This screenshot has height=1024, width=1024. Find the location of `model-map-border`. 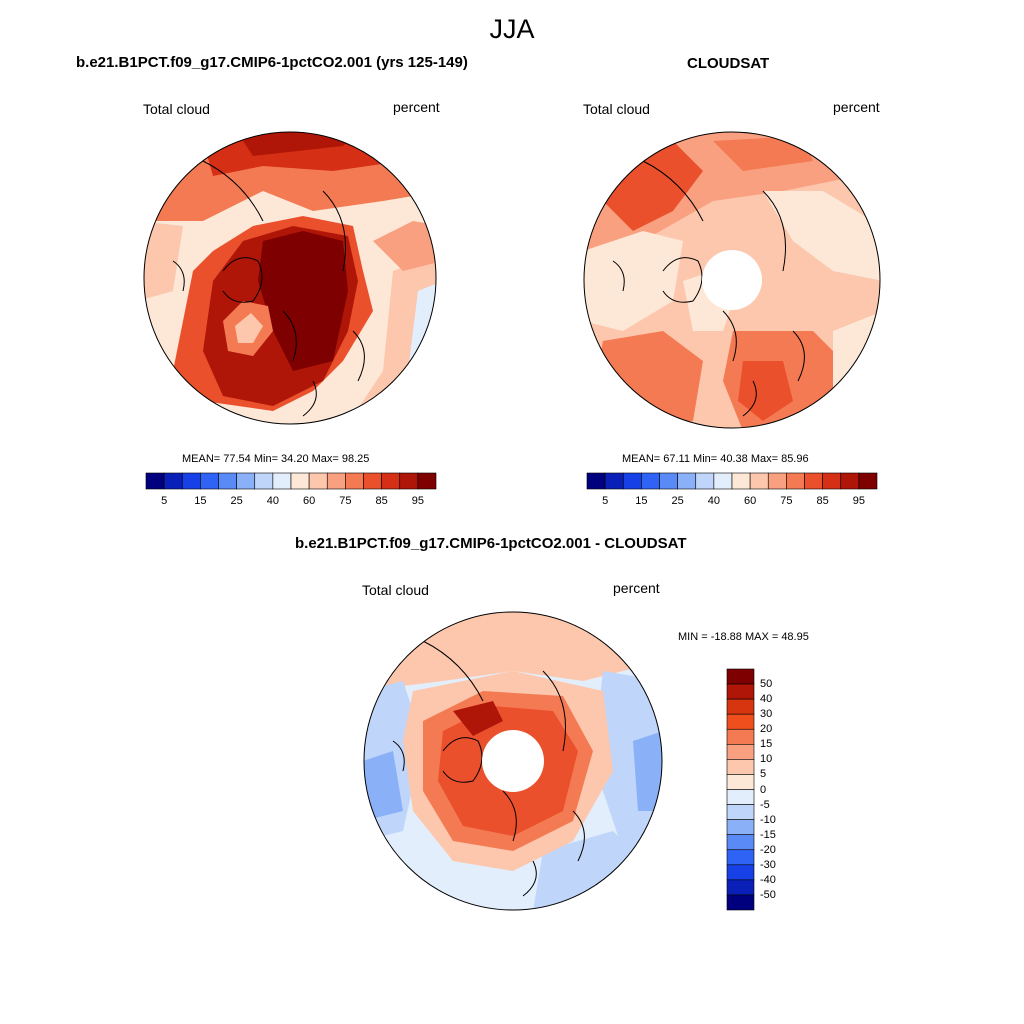

model-map-border is located at coordinates (290, 278).